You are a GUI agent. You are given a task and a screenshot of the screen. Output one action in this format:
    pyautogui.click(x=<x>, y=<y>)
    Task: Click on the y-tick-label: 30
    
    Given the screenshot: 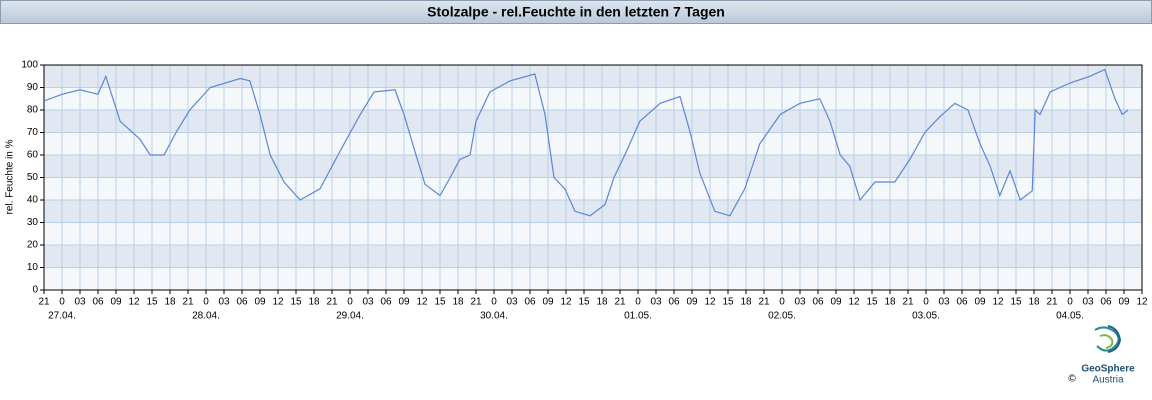 What is the action you would take?
    pyautogui.click(x=33, y=222)
    